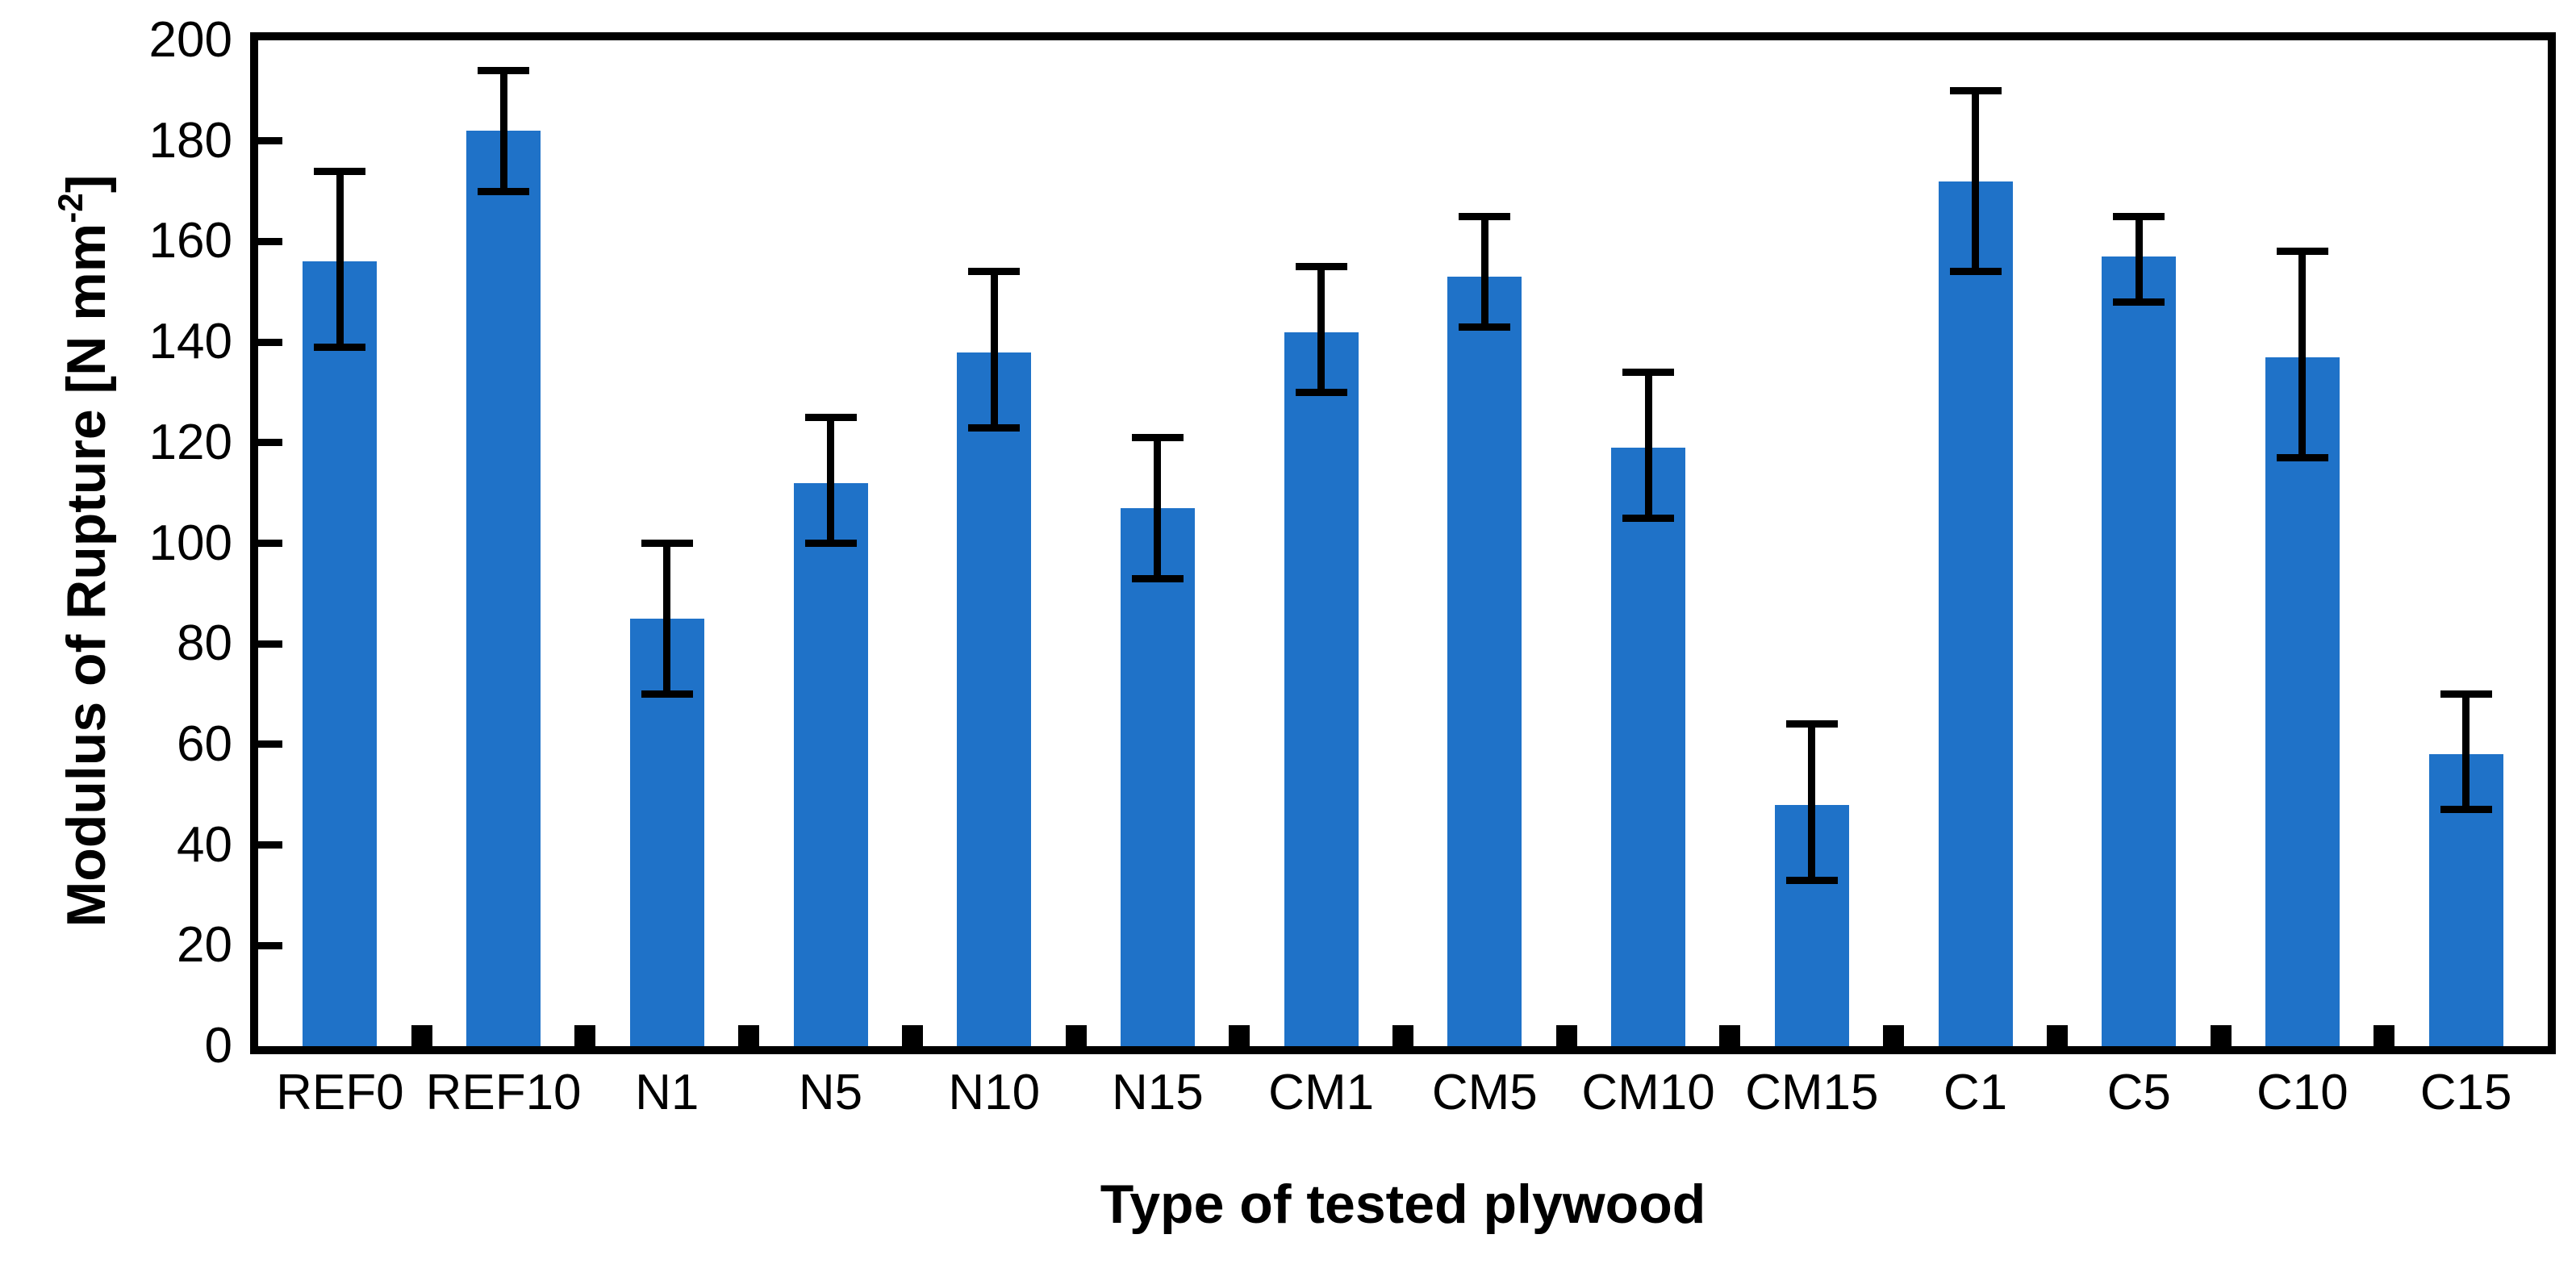 Image resolution: width=2576 pixels, height=1272 pixels. What do you see at coordinates (340, 1092) in the screenshot?
I see `x-tick-label-REF0: REF0` at bounding box center [340, 1092].